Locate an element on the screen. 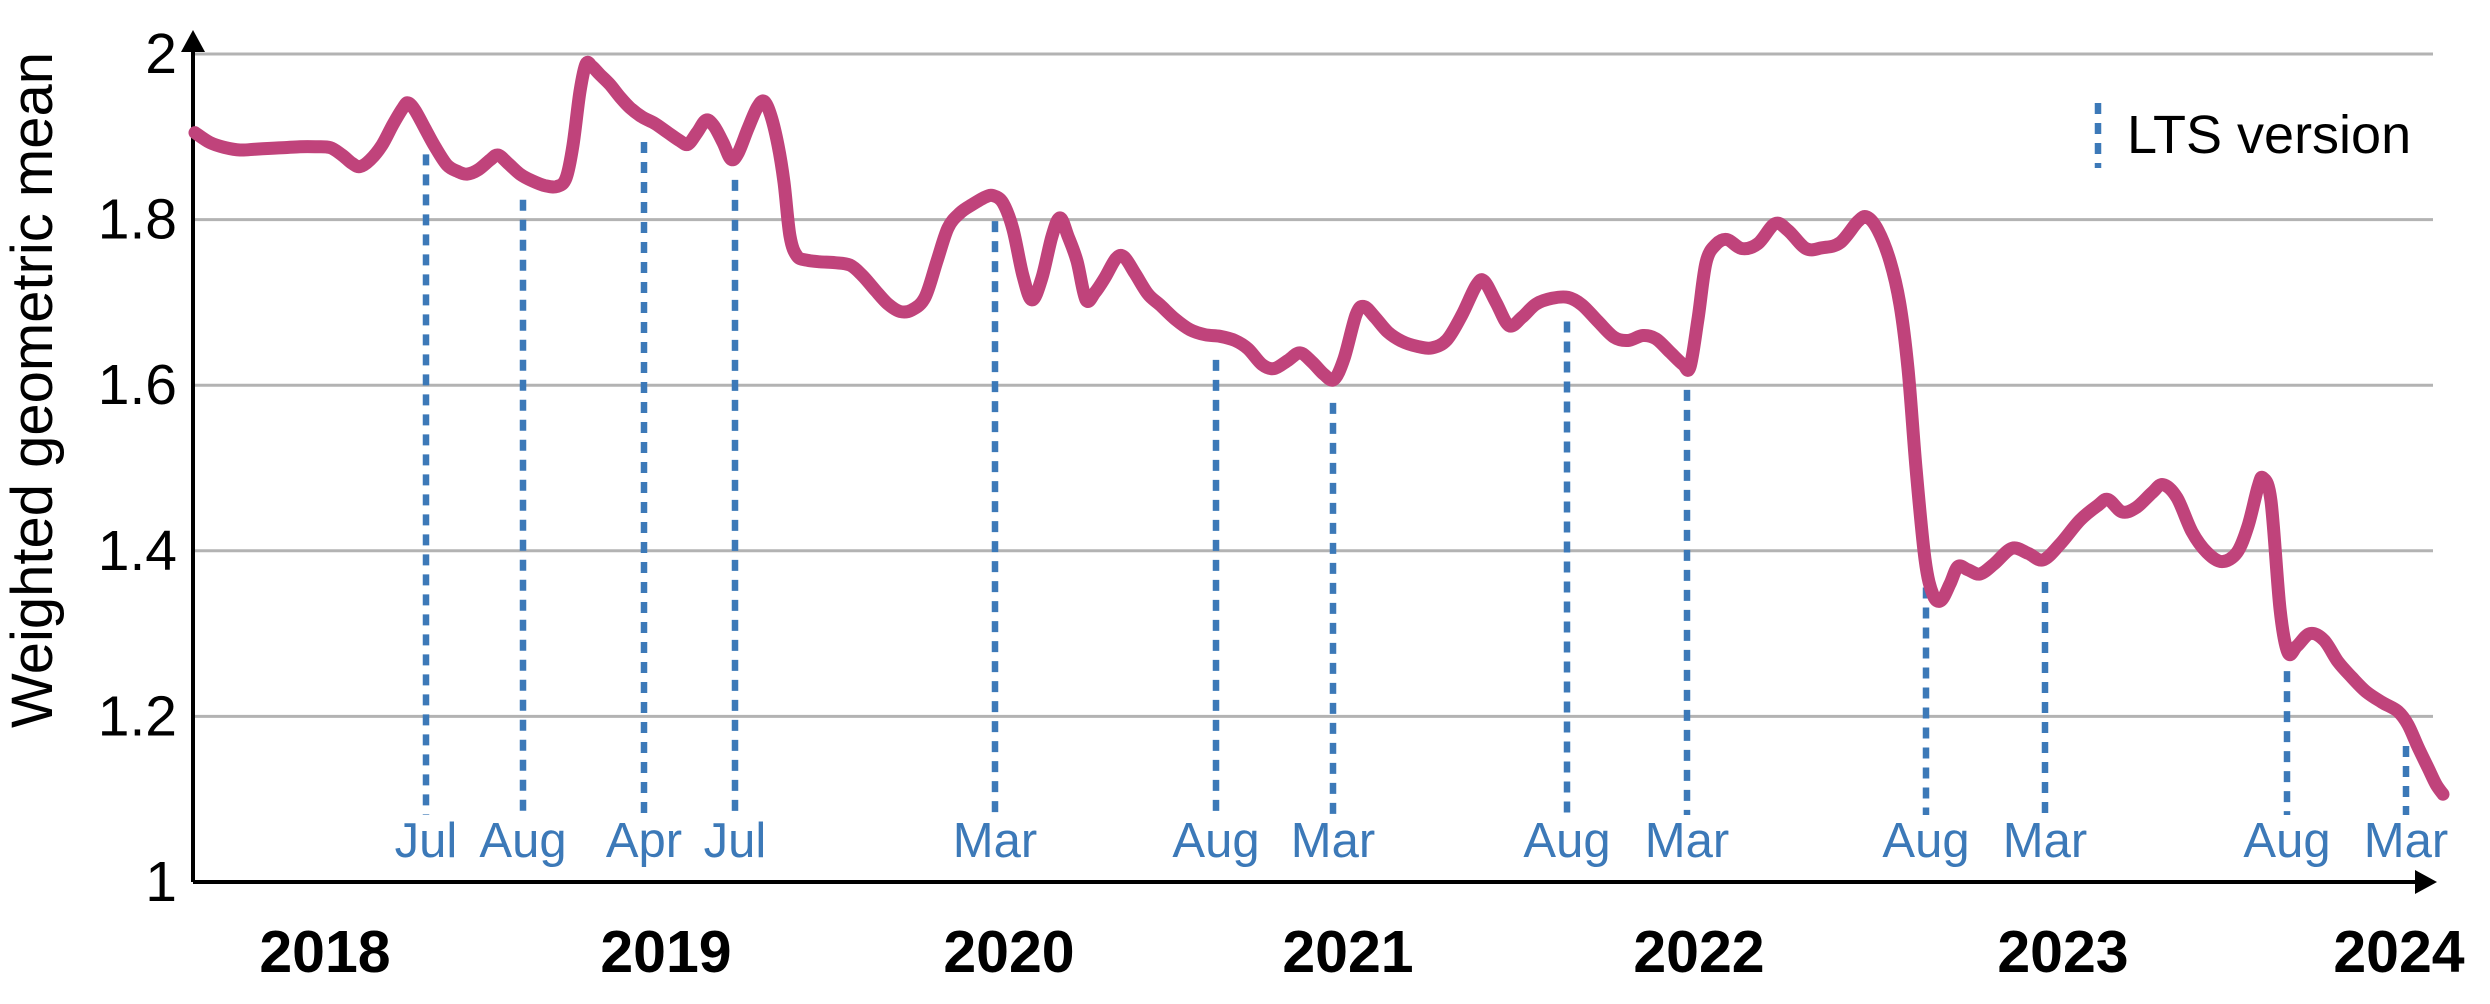 The height and width of the screenshot is (1004, 2490). x-tick-label: 2021 is located at coordinates (1347, 952).